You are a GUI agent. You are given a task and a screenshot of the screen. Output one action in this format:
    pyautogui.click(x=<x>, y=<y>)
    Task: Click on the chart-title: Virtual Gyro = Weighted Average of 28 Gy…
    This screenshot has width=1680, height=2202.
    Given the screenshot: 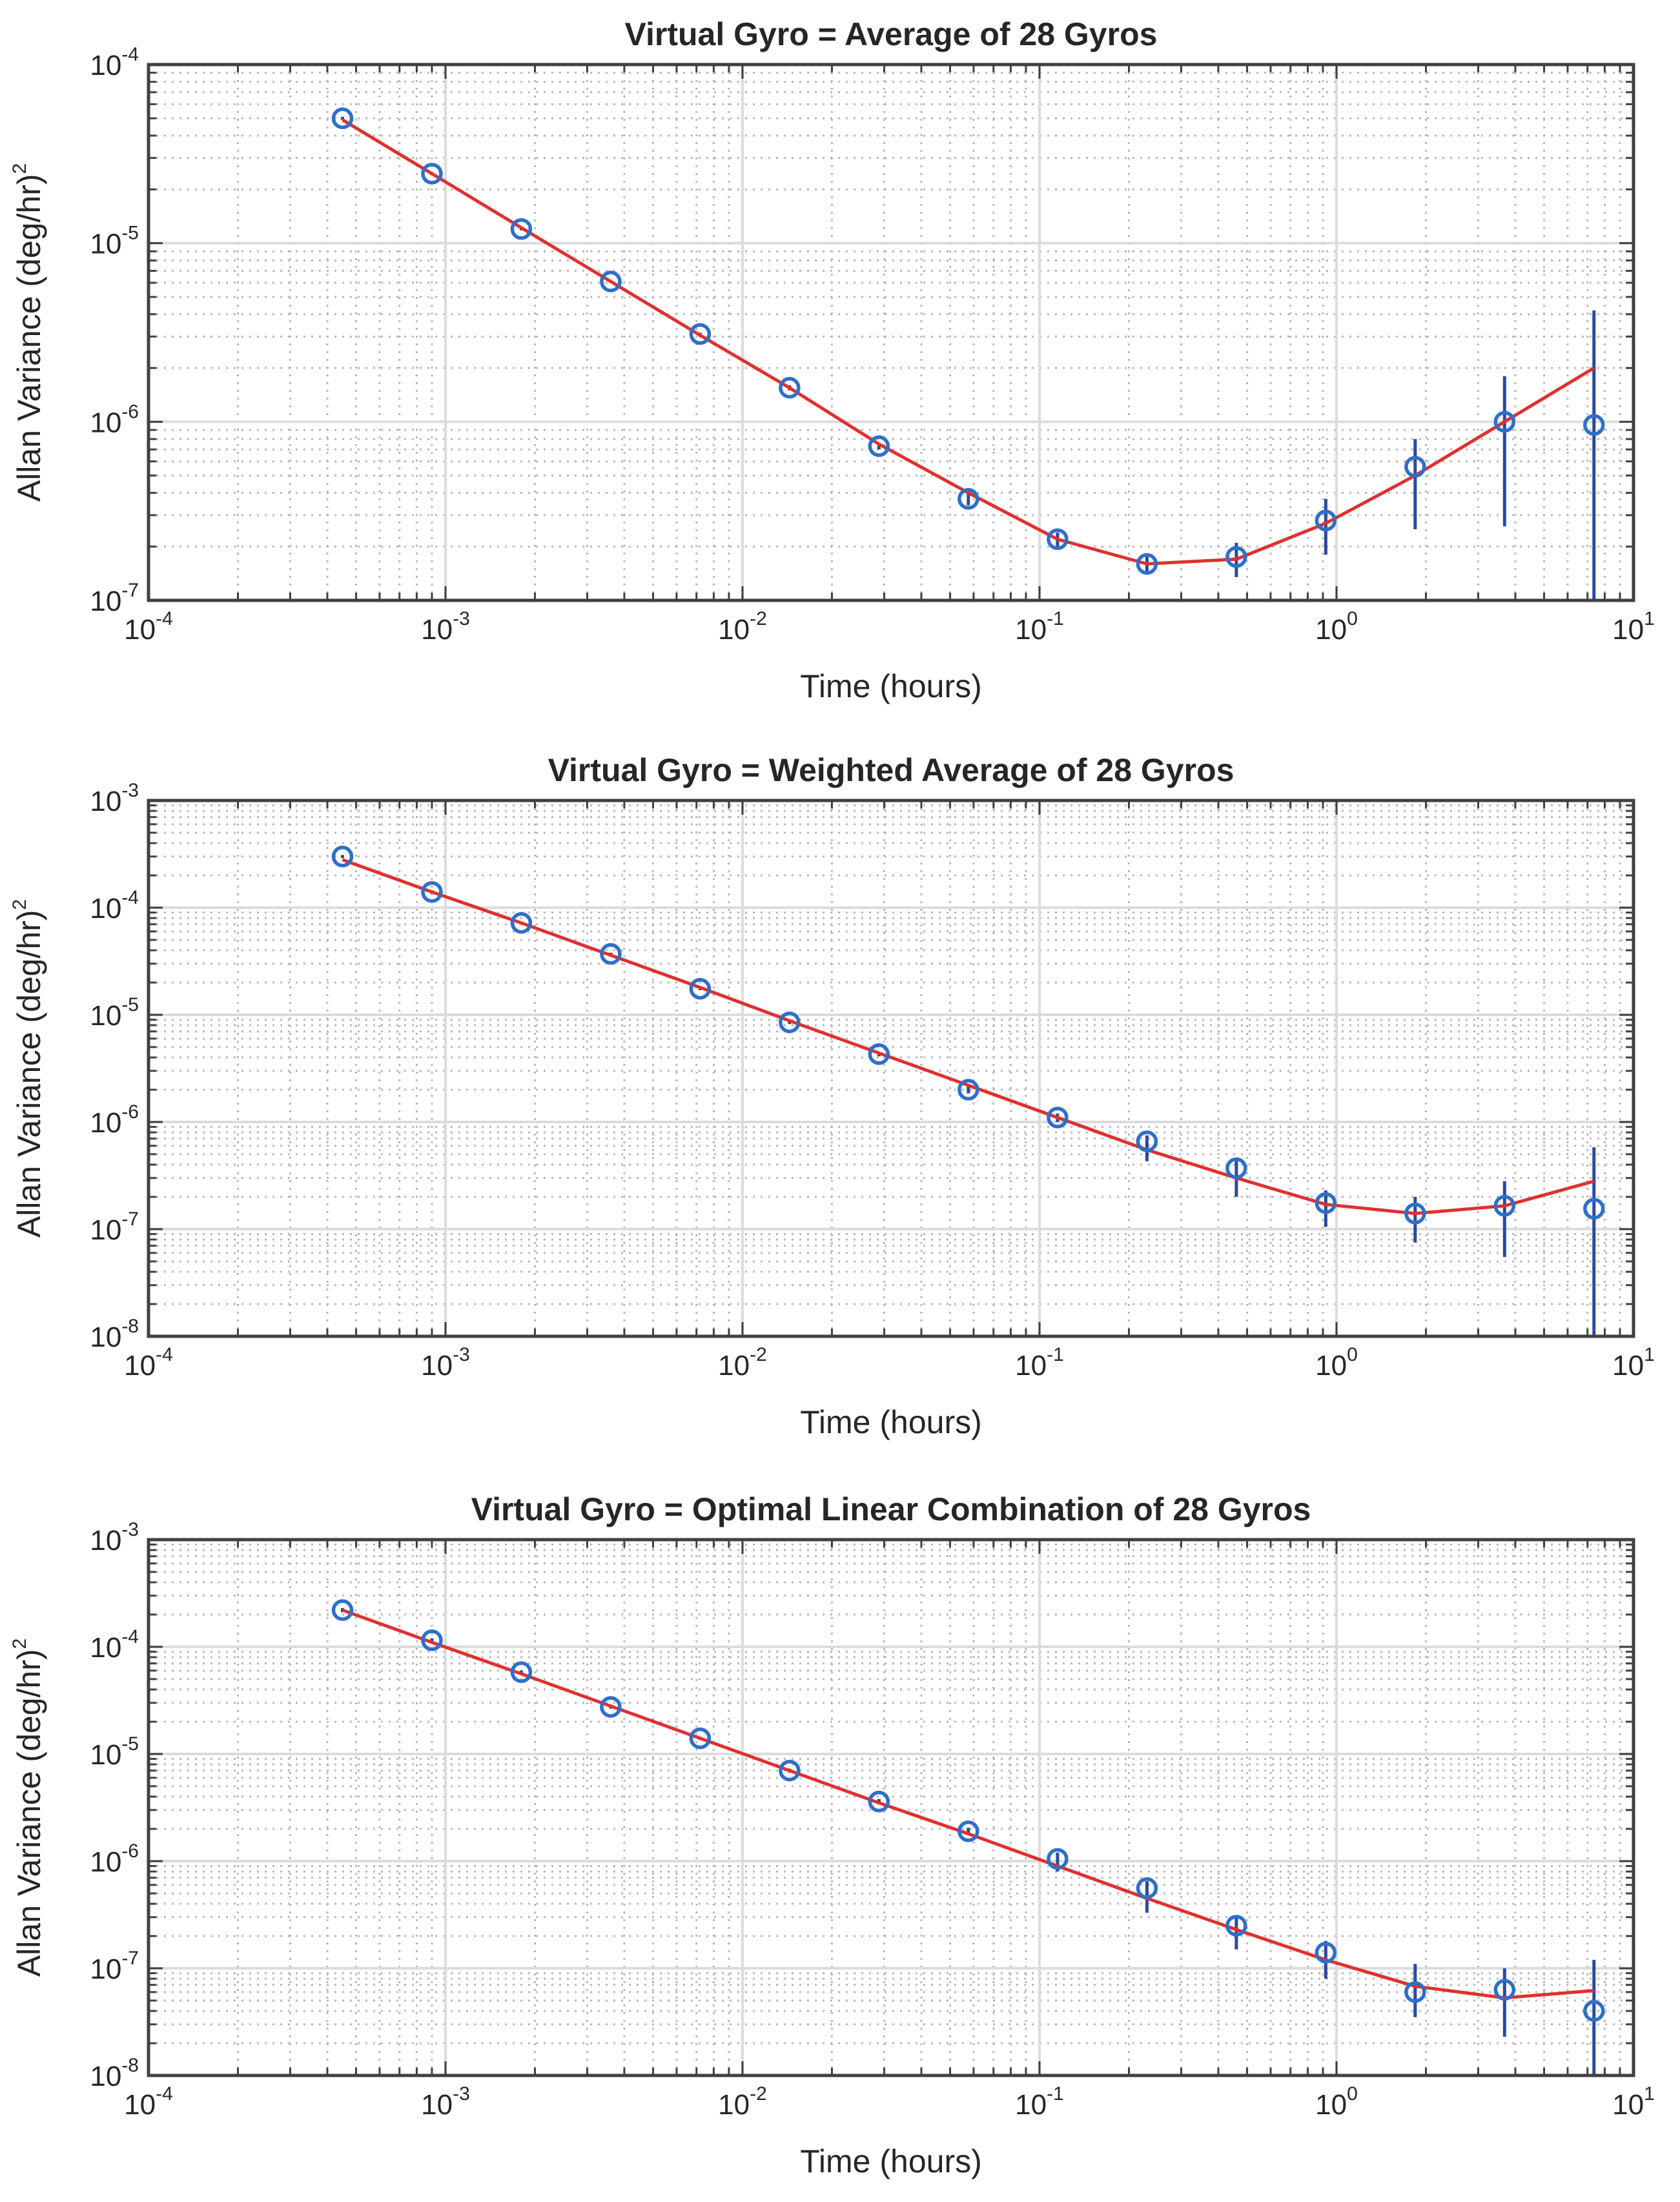 What is the action you would take?
    pyautogui.click(x=891, y=770)
    